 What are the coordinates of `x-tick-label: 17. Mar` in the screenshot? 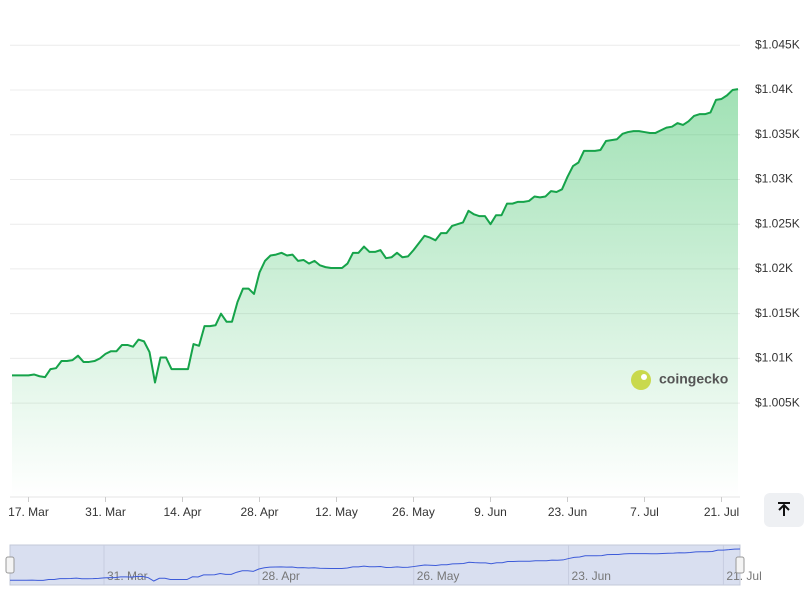 It's located at (28, 512).